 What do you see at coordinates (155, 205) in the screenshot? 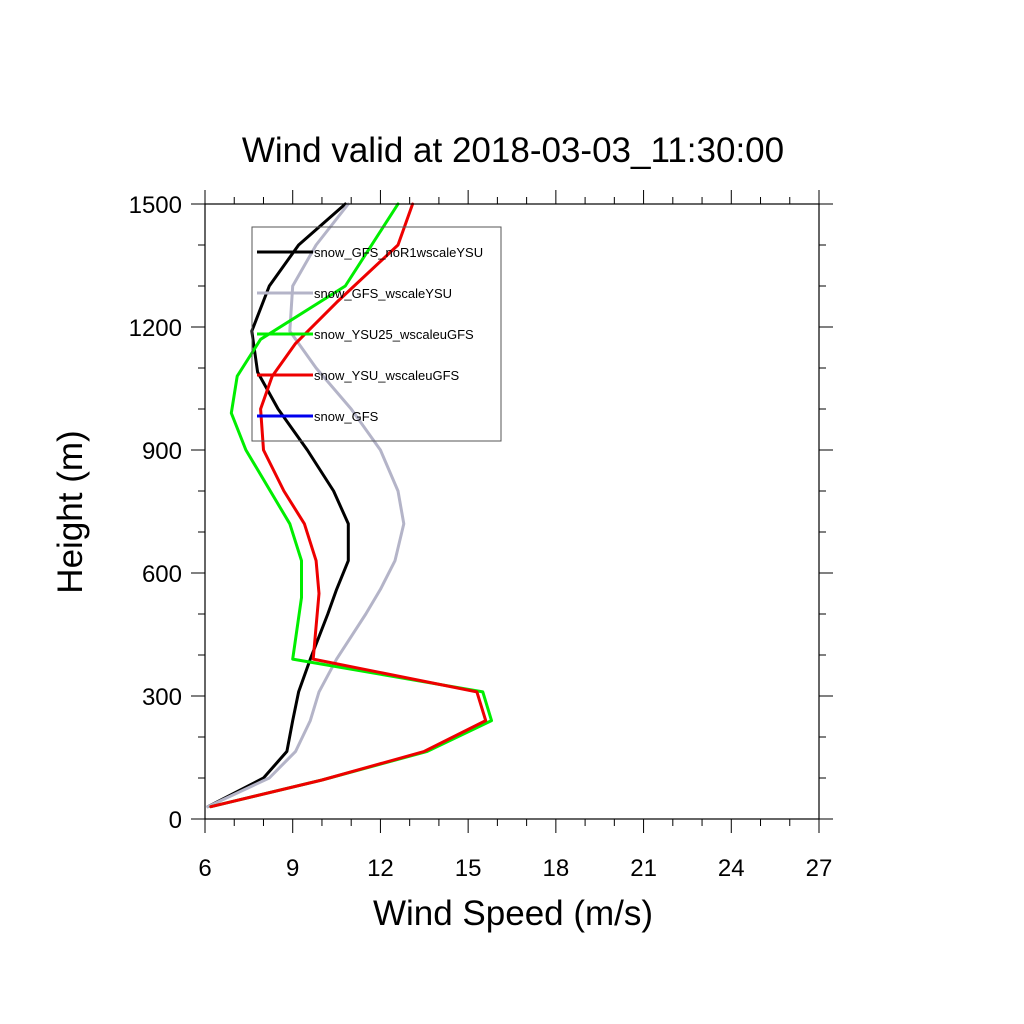
I see `y-tick-label: 1500` at bounding box center [155, 205].